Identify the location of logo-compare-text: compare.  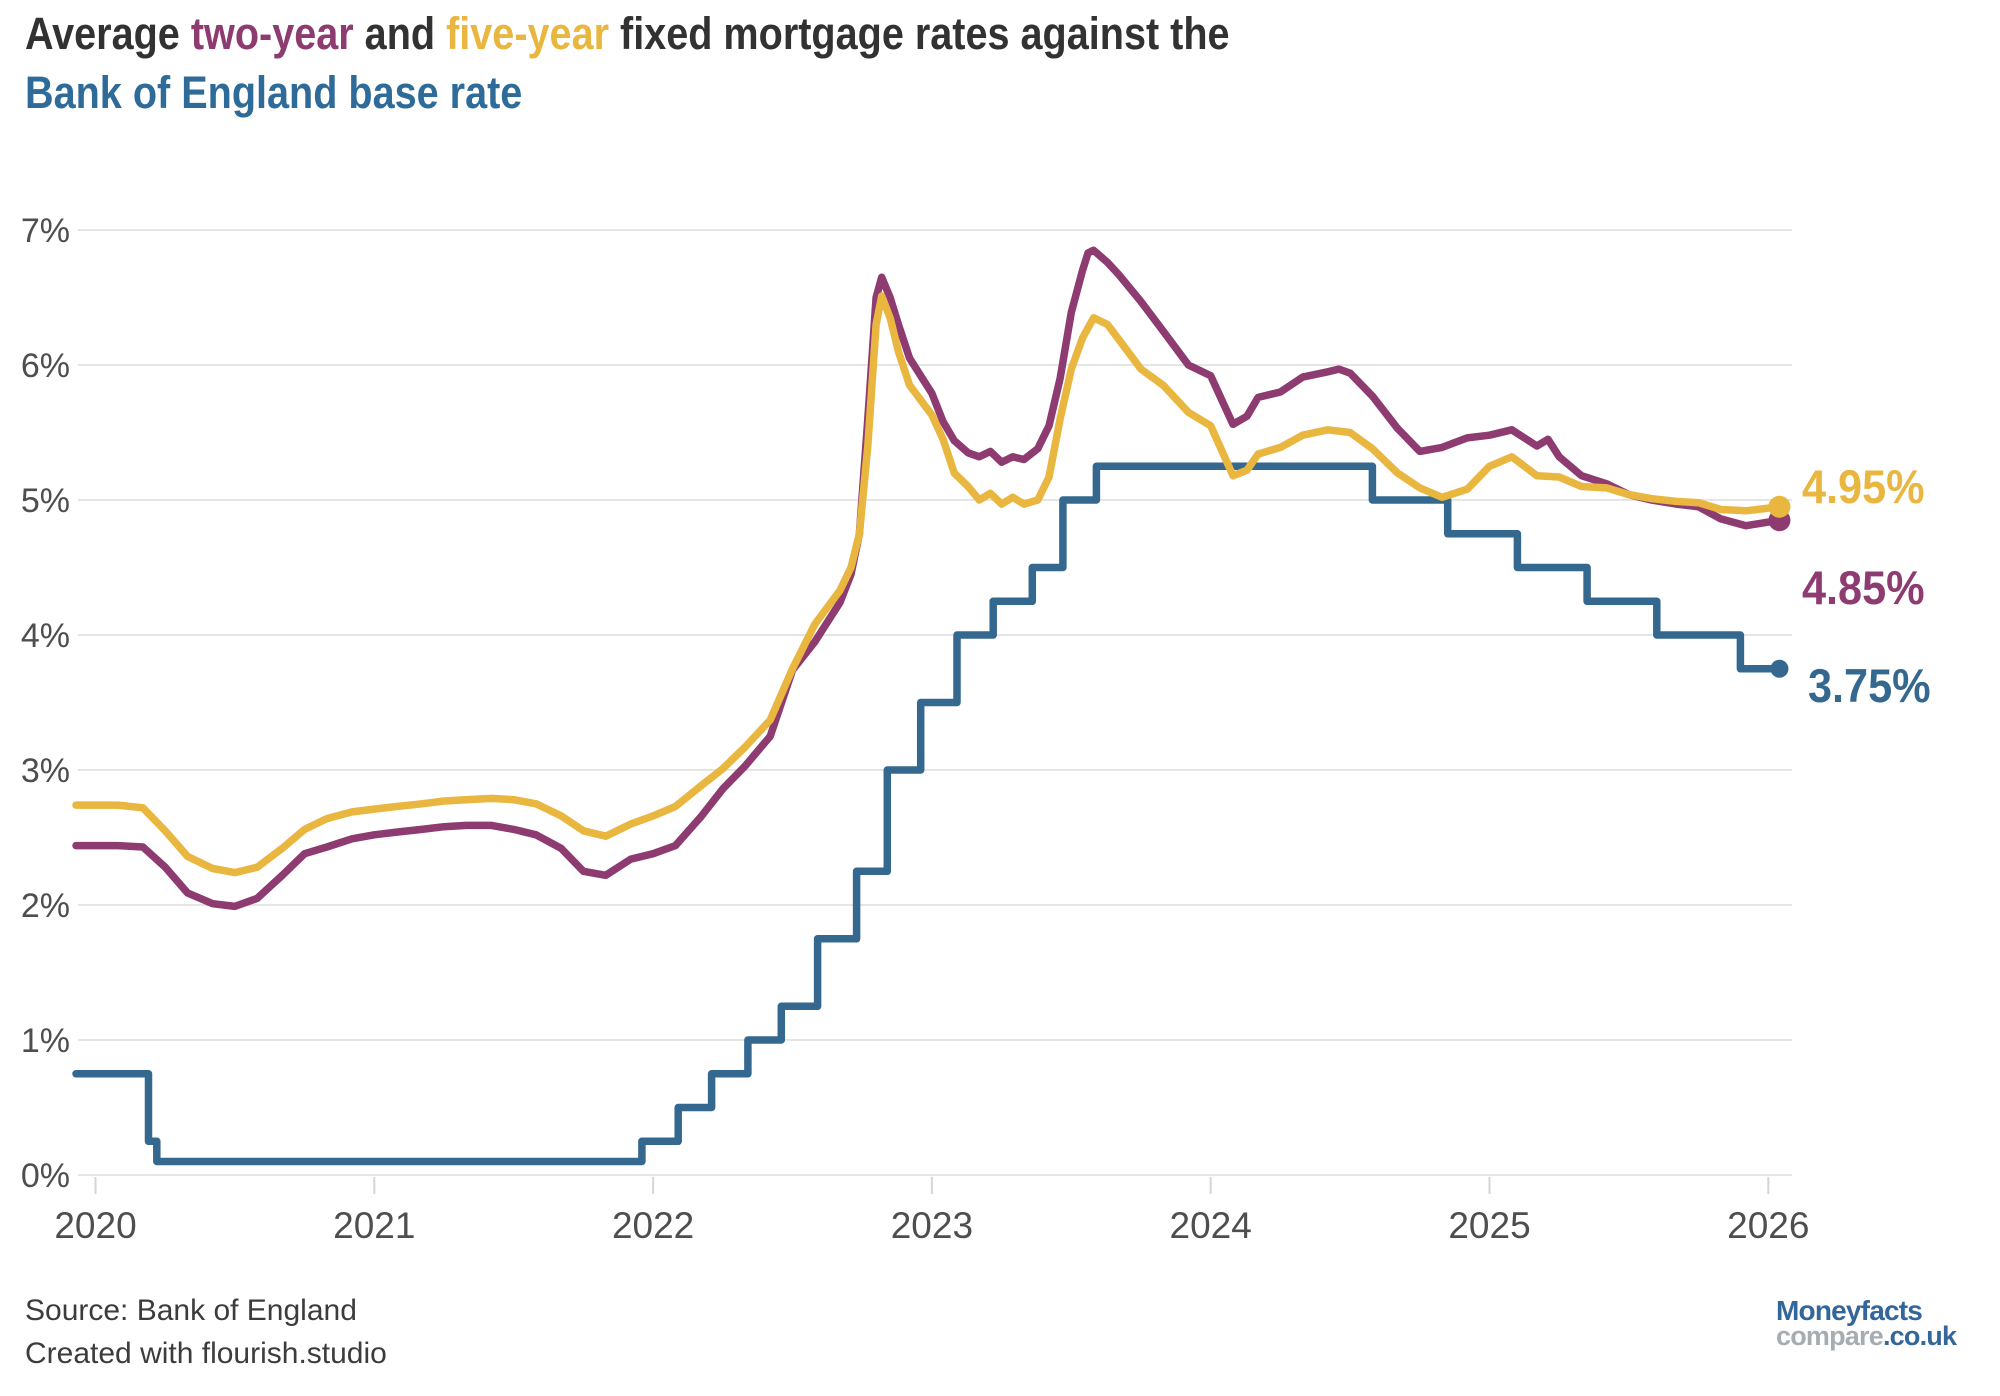
(1830, 1336).